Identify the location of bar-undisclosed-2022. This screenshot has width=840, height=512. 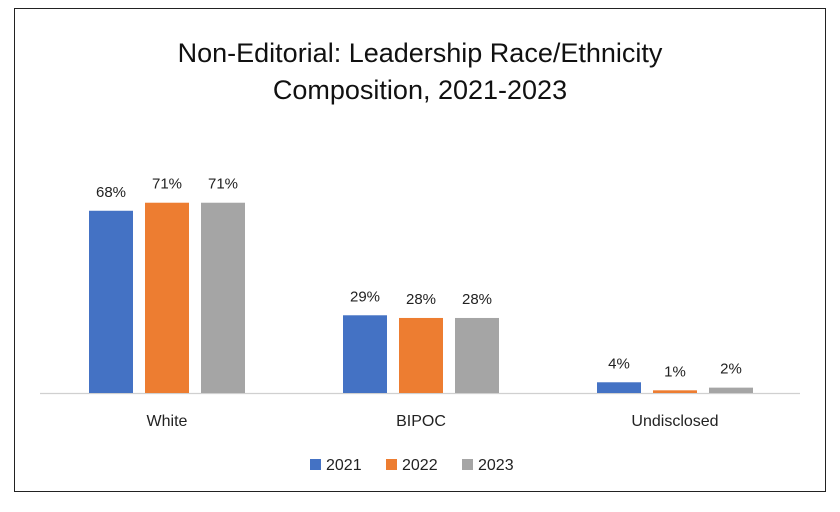
(675, 391).